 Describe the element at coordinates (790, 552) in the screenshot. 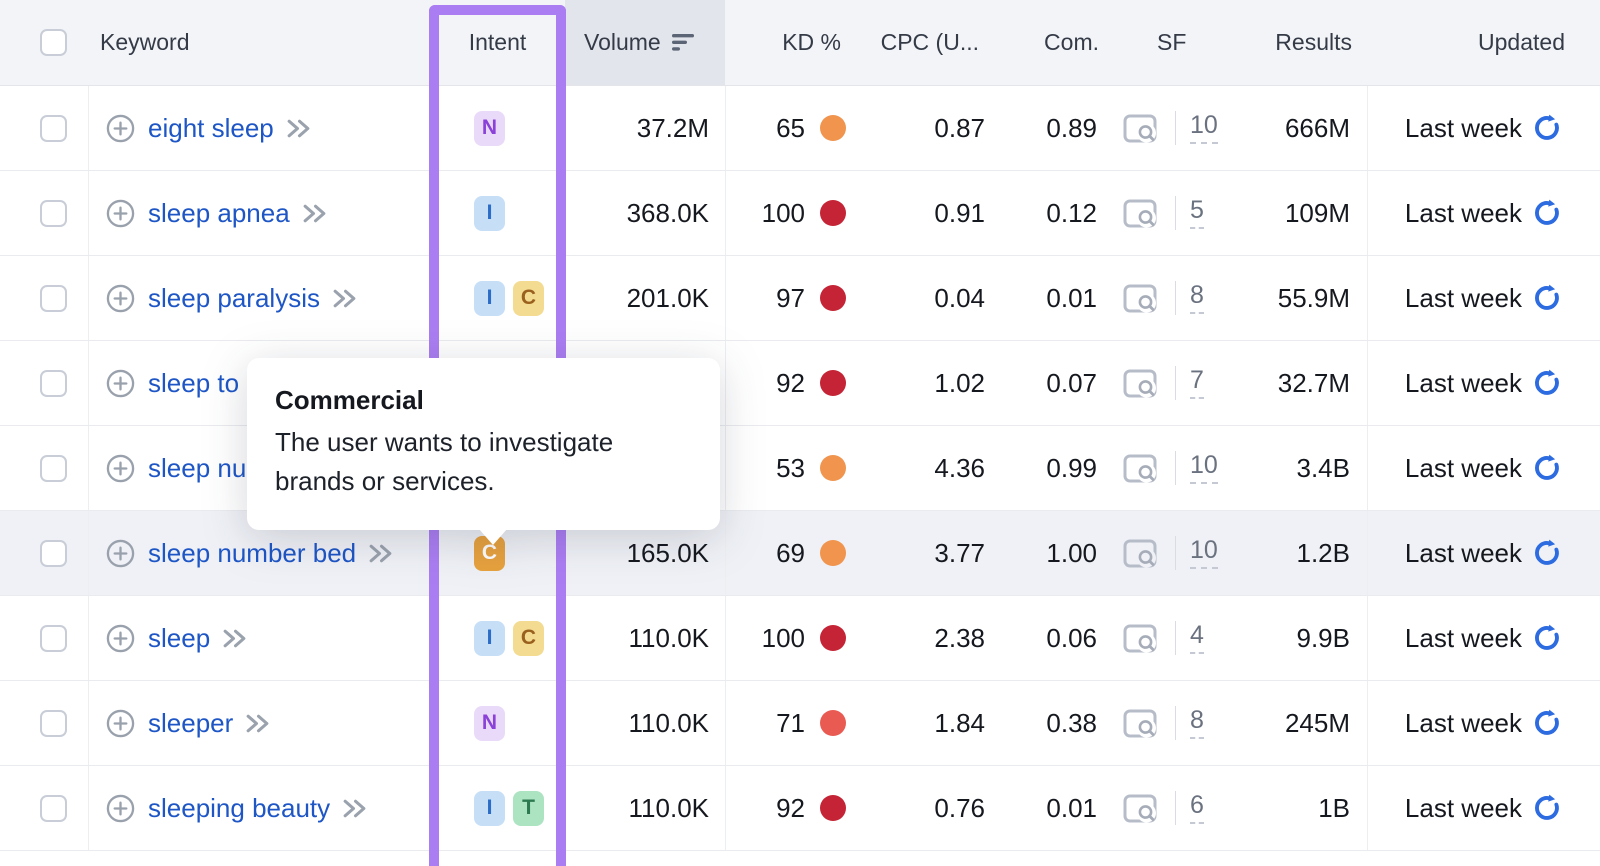

I see `kd-value: 69` at that location.